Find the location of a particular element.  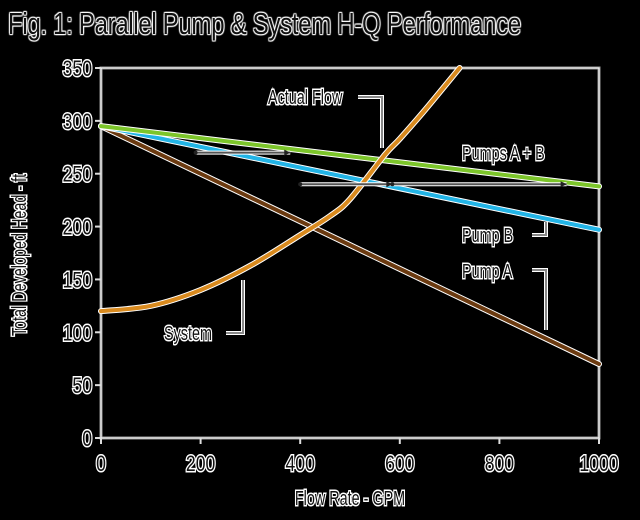

annotation-pump-a: Pump A is located at coordinates (487, 271).